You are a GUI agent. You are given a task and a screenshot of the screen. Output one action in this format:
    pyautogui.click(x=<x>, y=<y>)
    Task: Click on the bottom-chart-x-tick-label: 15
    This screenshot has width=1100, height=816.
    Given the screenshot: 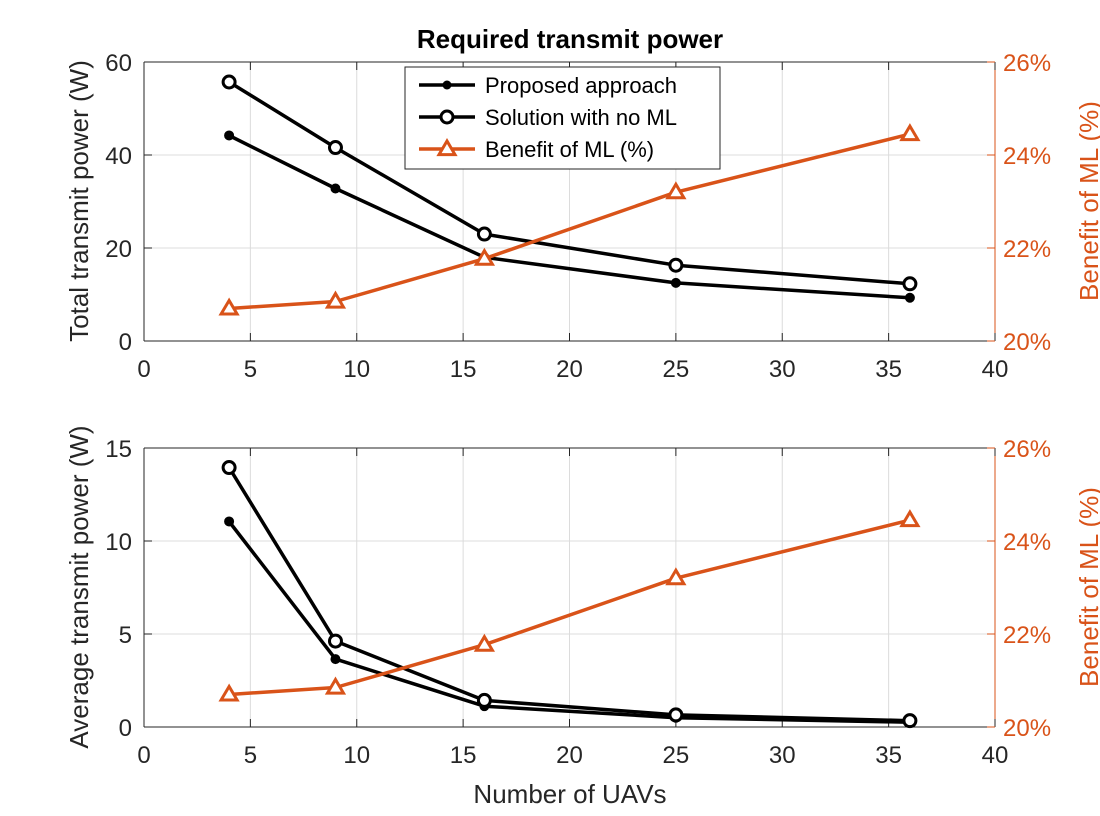 What is the action you would take?
    pyautogui.click(x=463, y=755)
    